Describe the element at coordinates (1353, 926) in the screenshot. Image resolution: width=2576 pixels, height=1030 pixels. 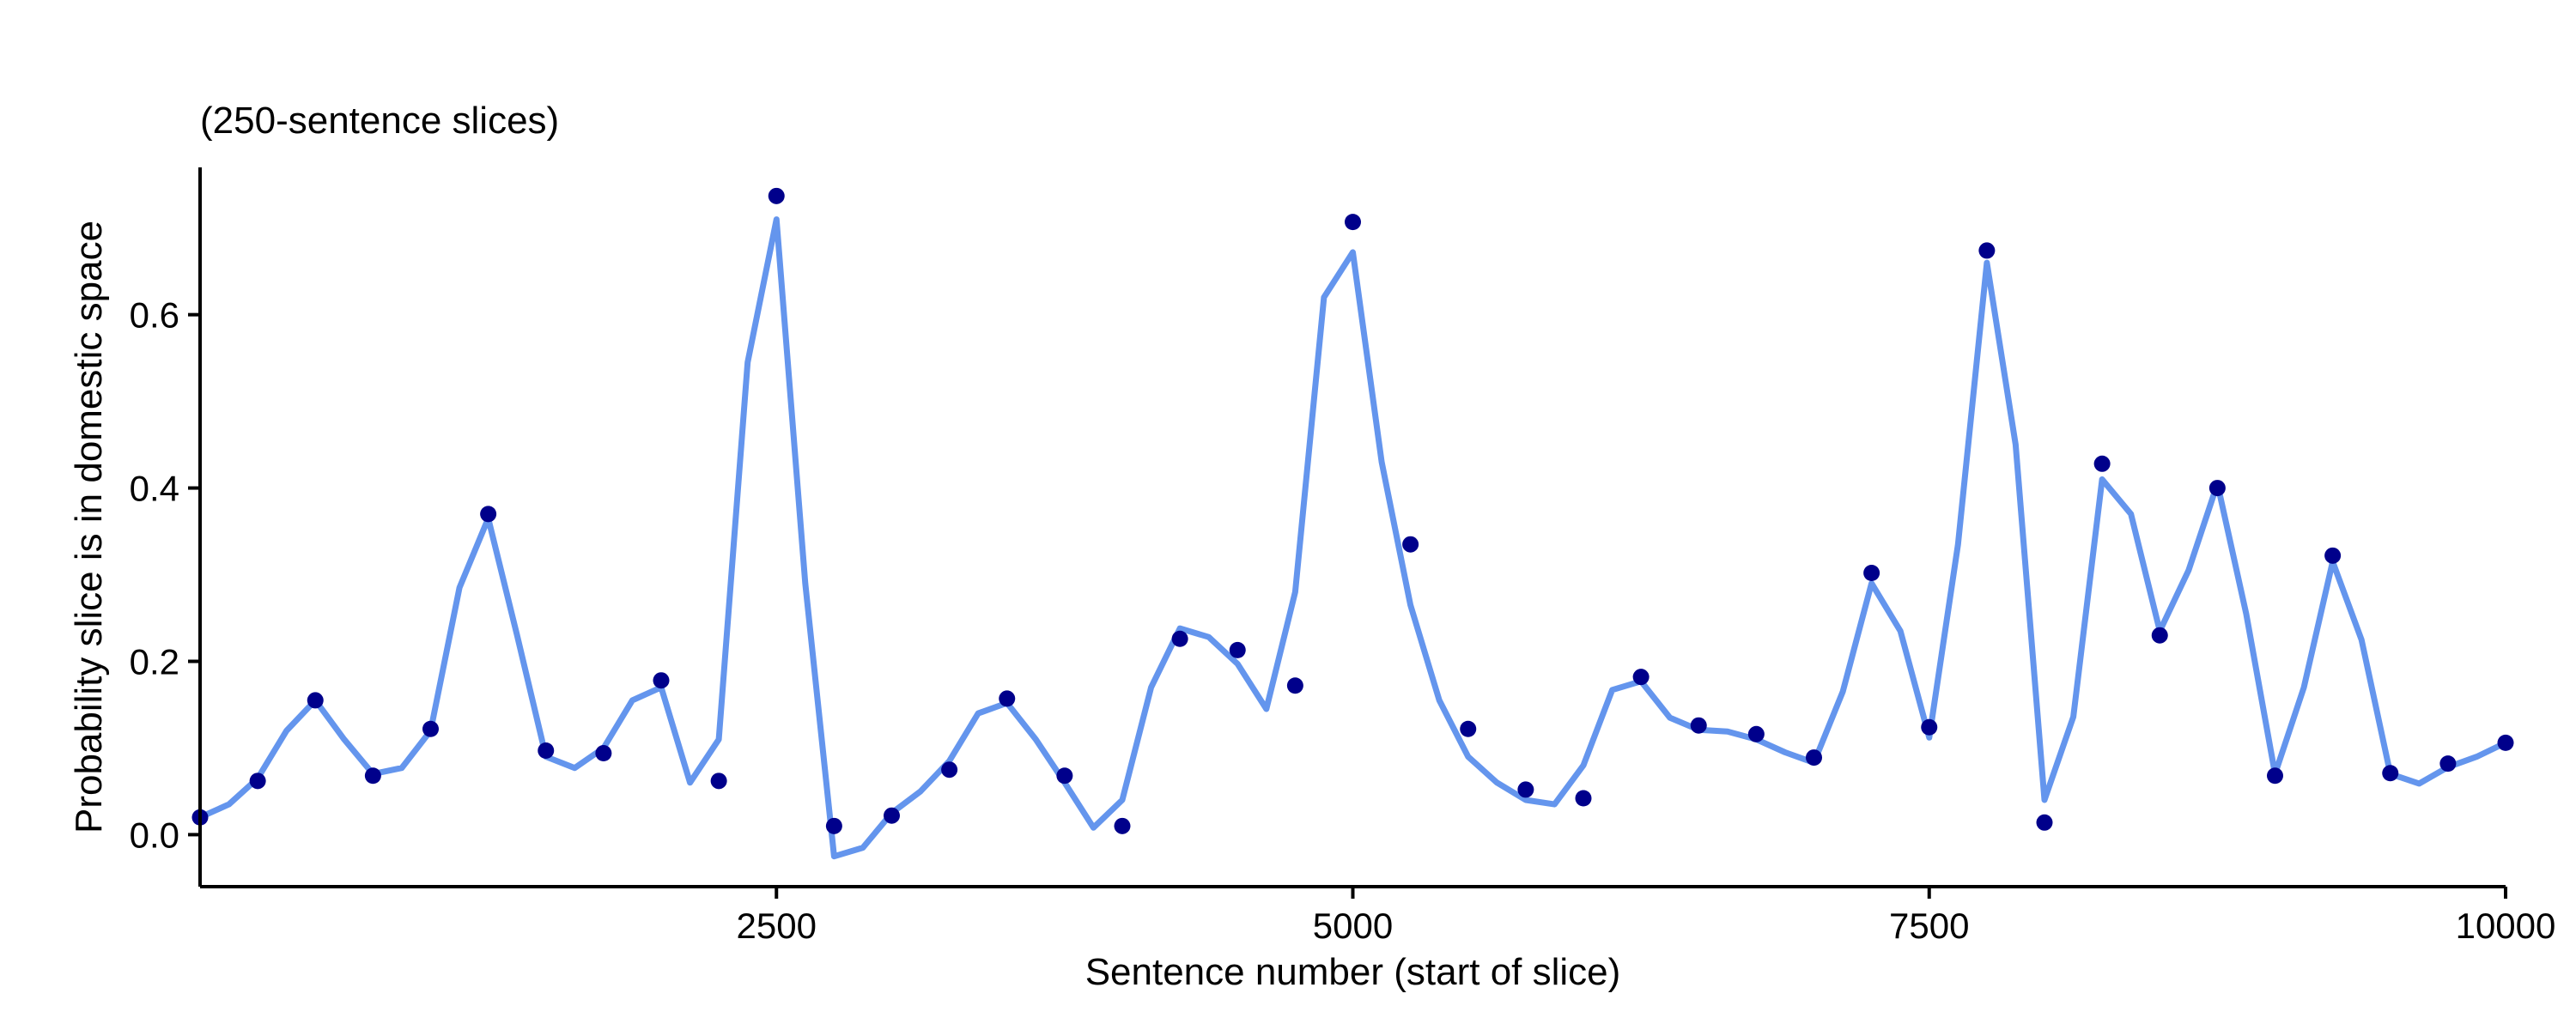
I see `x-tick-label: 5000` at that location.